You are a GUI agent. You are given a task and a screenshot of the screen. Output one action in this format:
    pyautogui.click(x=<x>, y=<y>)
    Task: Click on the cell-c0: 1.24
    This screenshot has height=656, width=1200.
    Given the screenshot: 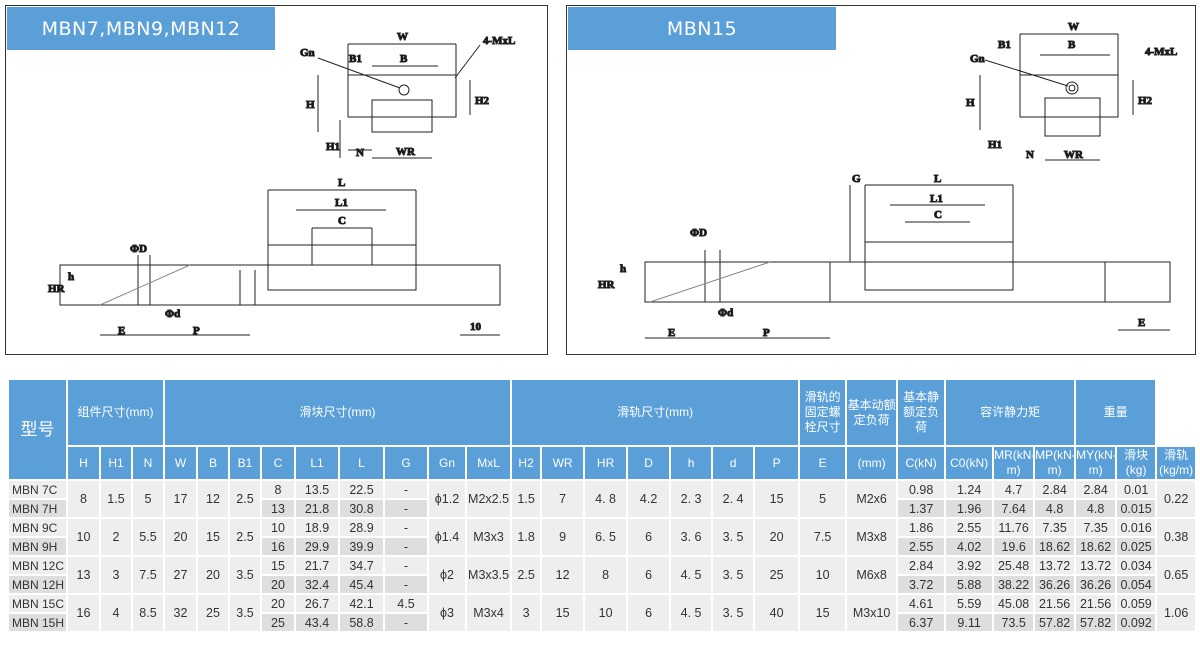 What is the action you would take?
    pyautogui.click(x=969, y=489)
    